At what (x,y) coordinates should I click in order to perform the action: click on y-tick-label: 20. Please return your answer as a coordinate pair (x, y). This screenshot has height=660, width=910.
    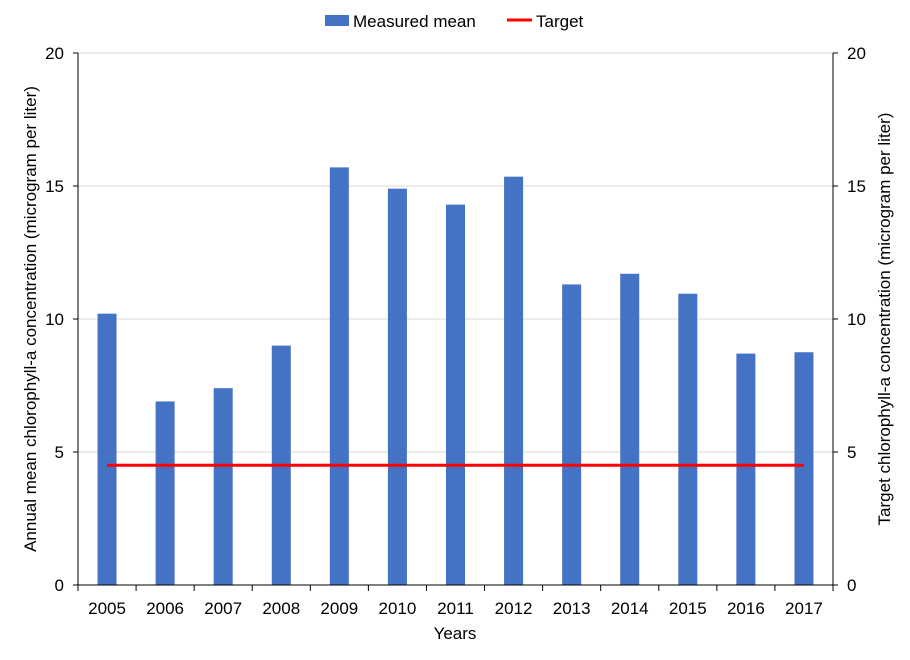
    Looking at the image, I should click on (54, 53).